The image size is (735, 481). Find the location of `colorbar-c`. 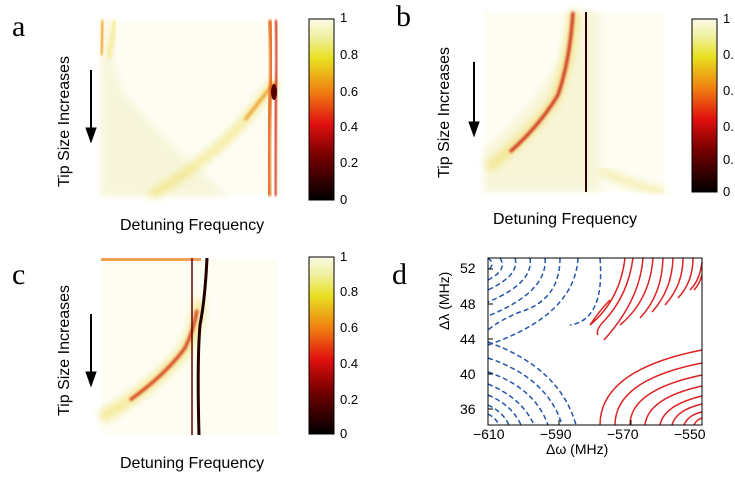

colorbar-c is located at coordinates (321, 345).